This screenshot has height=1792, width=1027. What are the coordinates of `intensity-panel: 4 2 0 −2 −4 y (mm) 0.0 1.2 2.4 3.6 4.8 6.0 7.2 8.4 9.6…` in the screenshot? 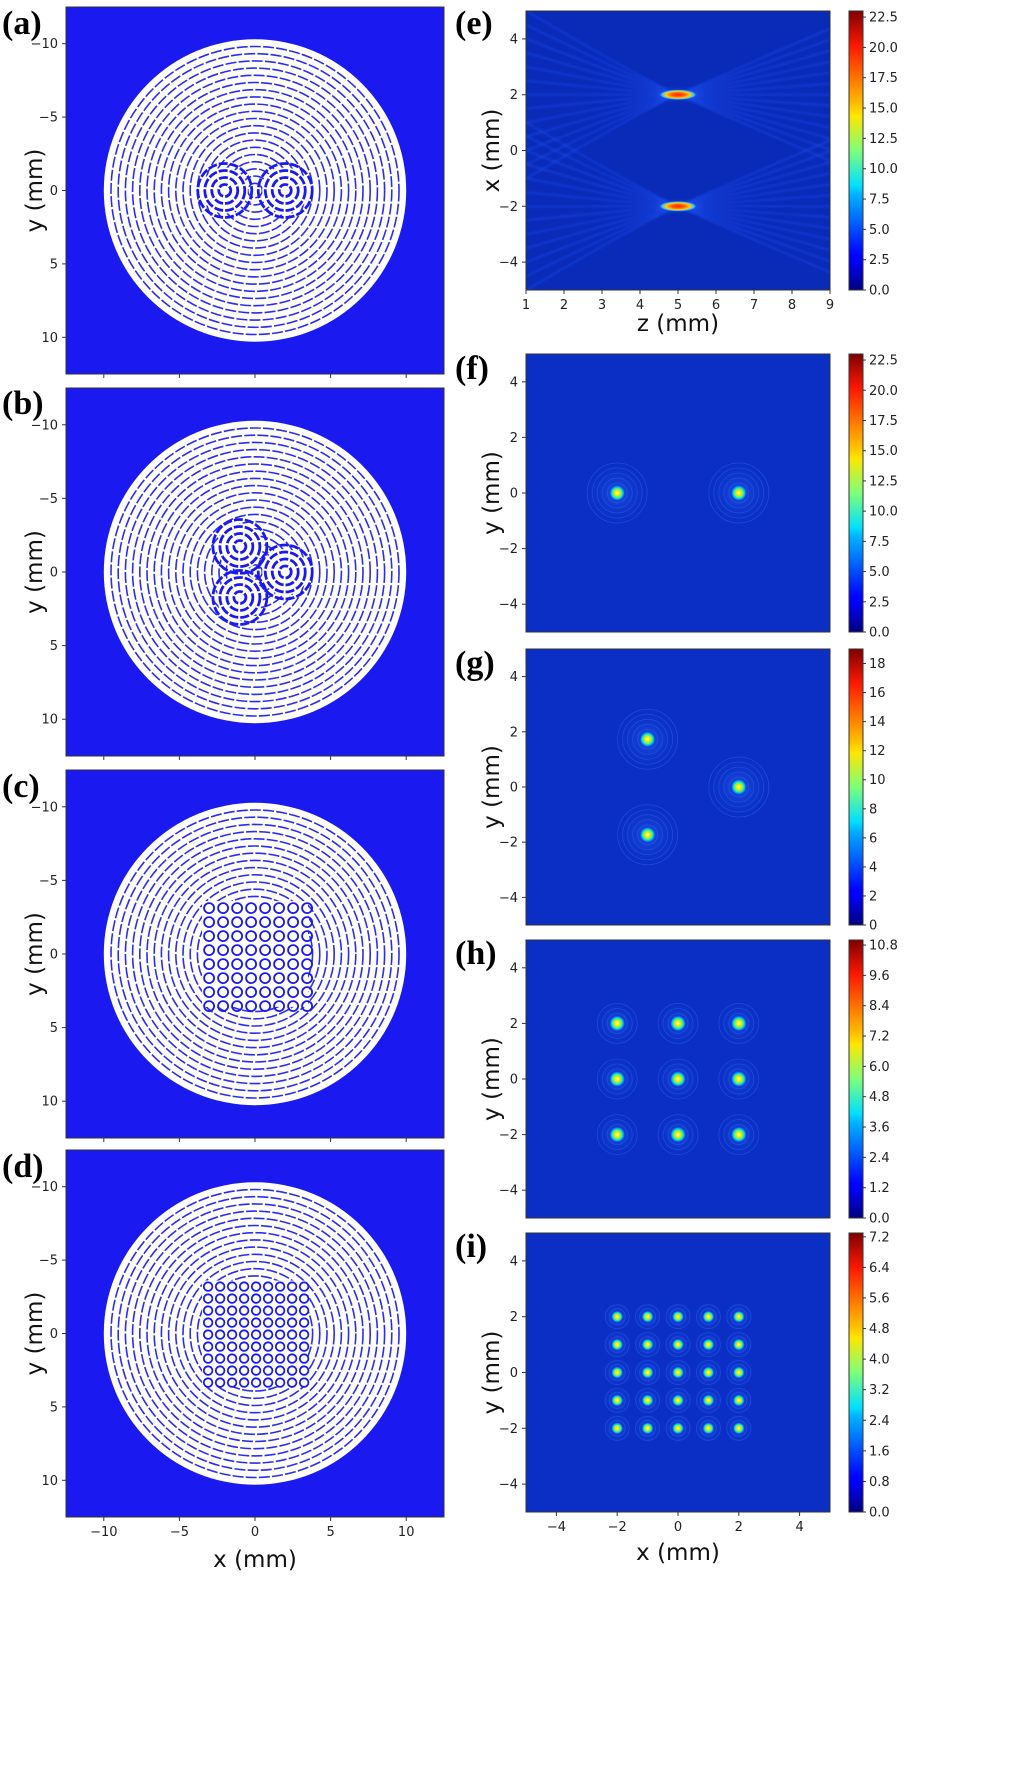 It's located at (688, 1083).